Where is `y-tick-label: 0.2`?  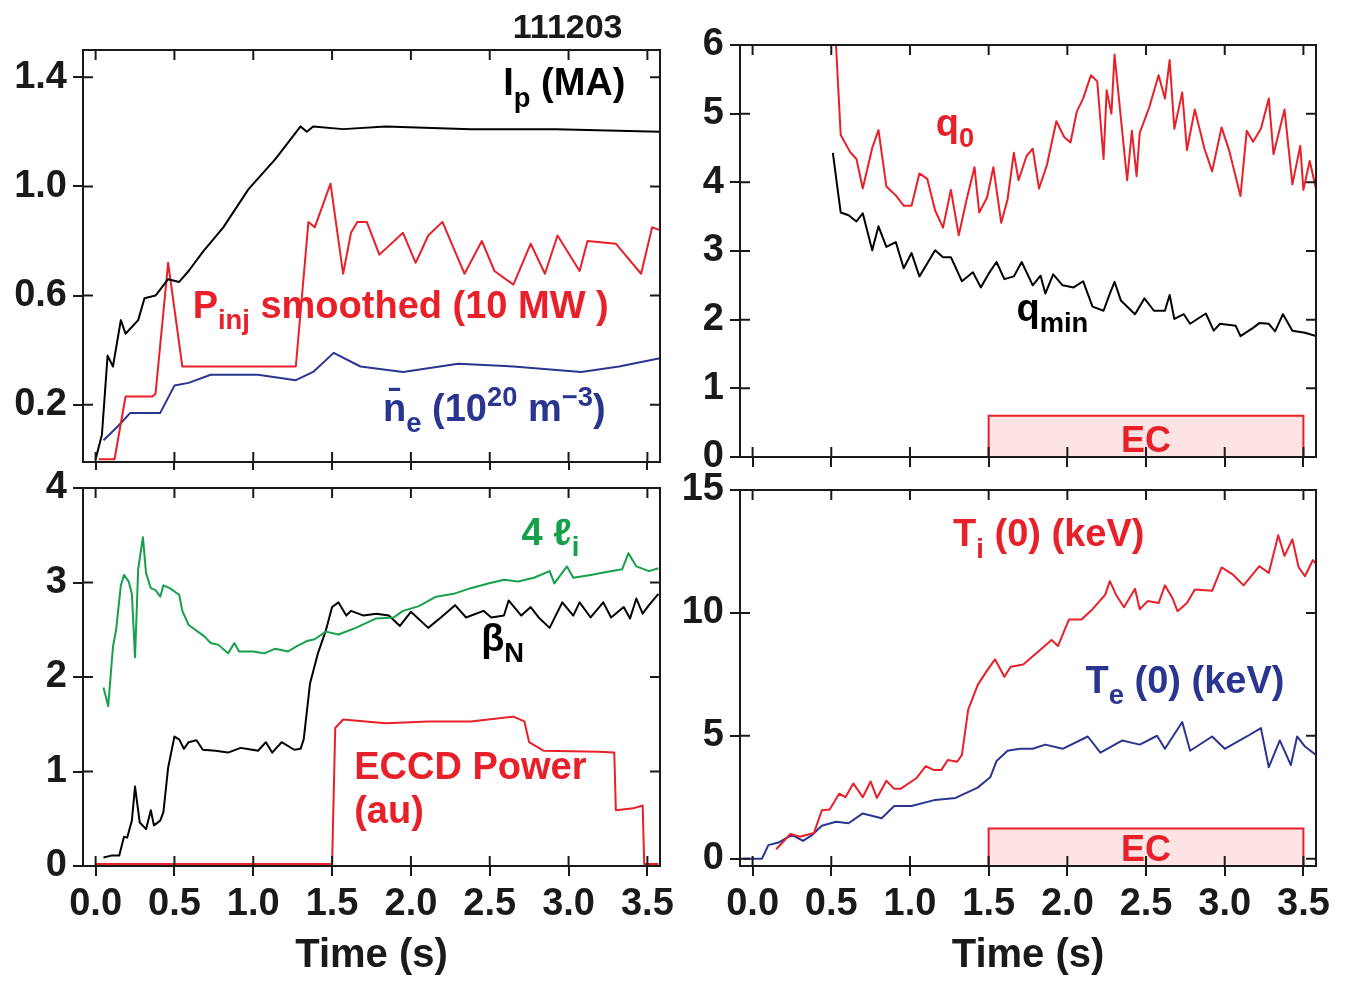 y-tick-label: 0.2 is located at coordinates (40, 402).